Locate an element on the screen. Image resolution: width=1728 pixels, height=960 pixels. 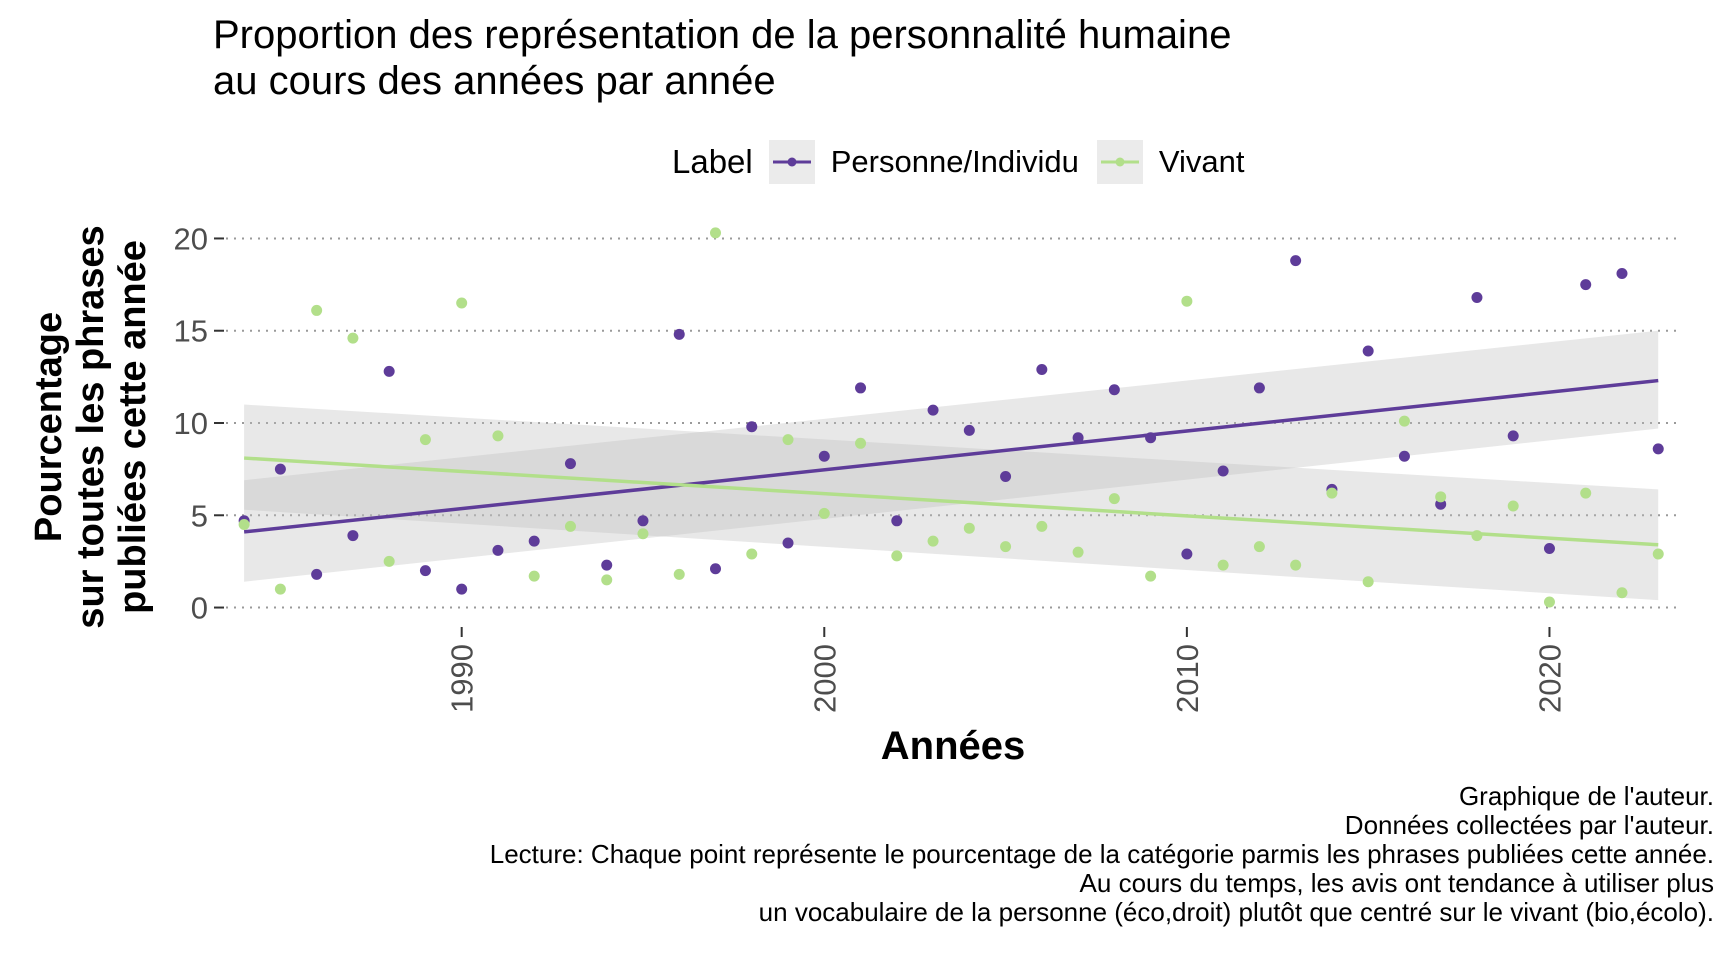
point-s0-2002 is located at coordinates (897, 521).